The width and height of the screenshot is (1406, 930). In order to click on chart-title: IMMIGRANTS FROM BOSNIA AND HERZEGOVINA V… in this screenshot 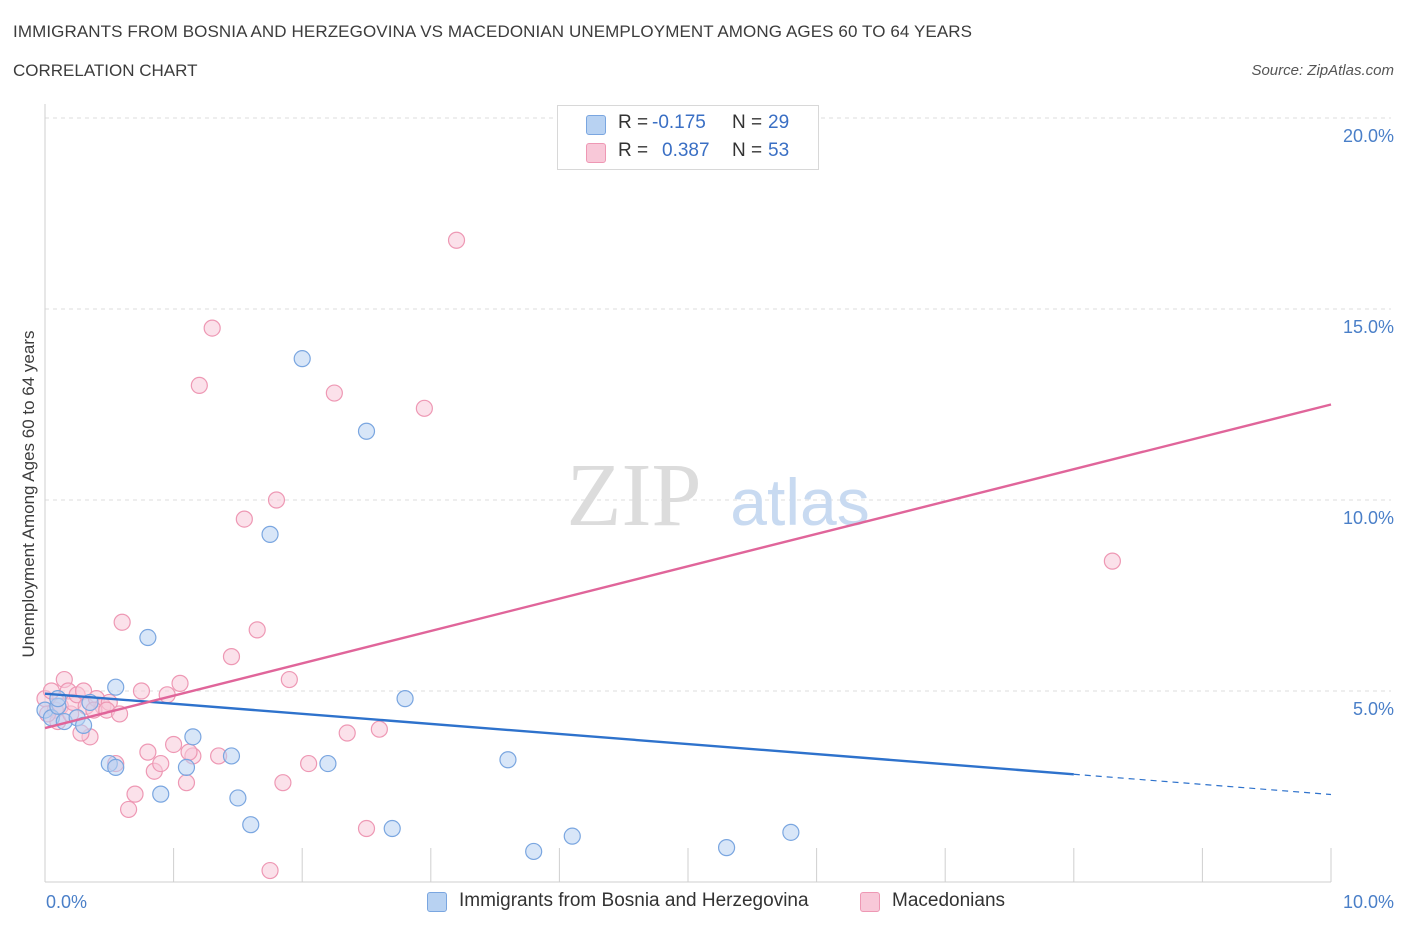, I will do `click(493, 31)`.